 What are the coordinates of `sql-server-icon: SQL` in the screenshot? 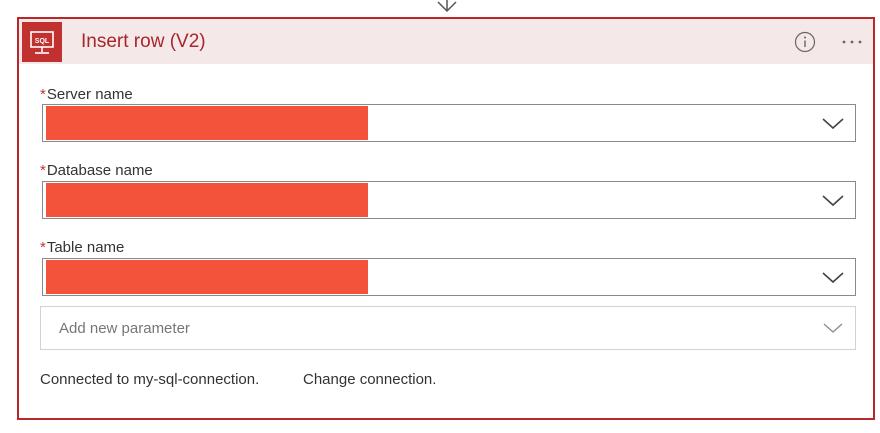 It's located at (42, 42).